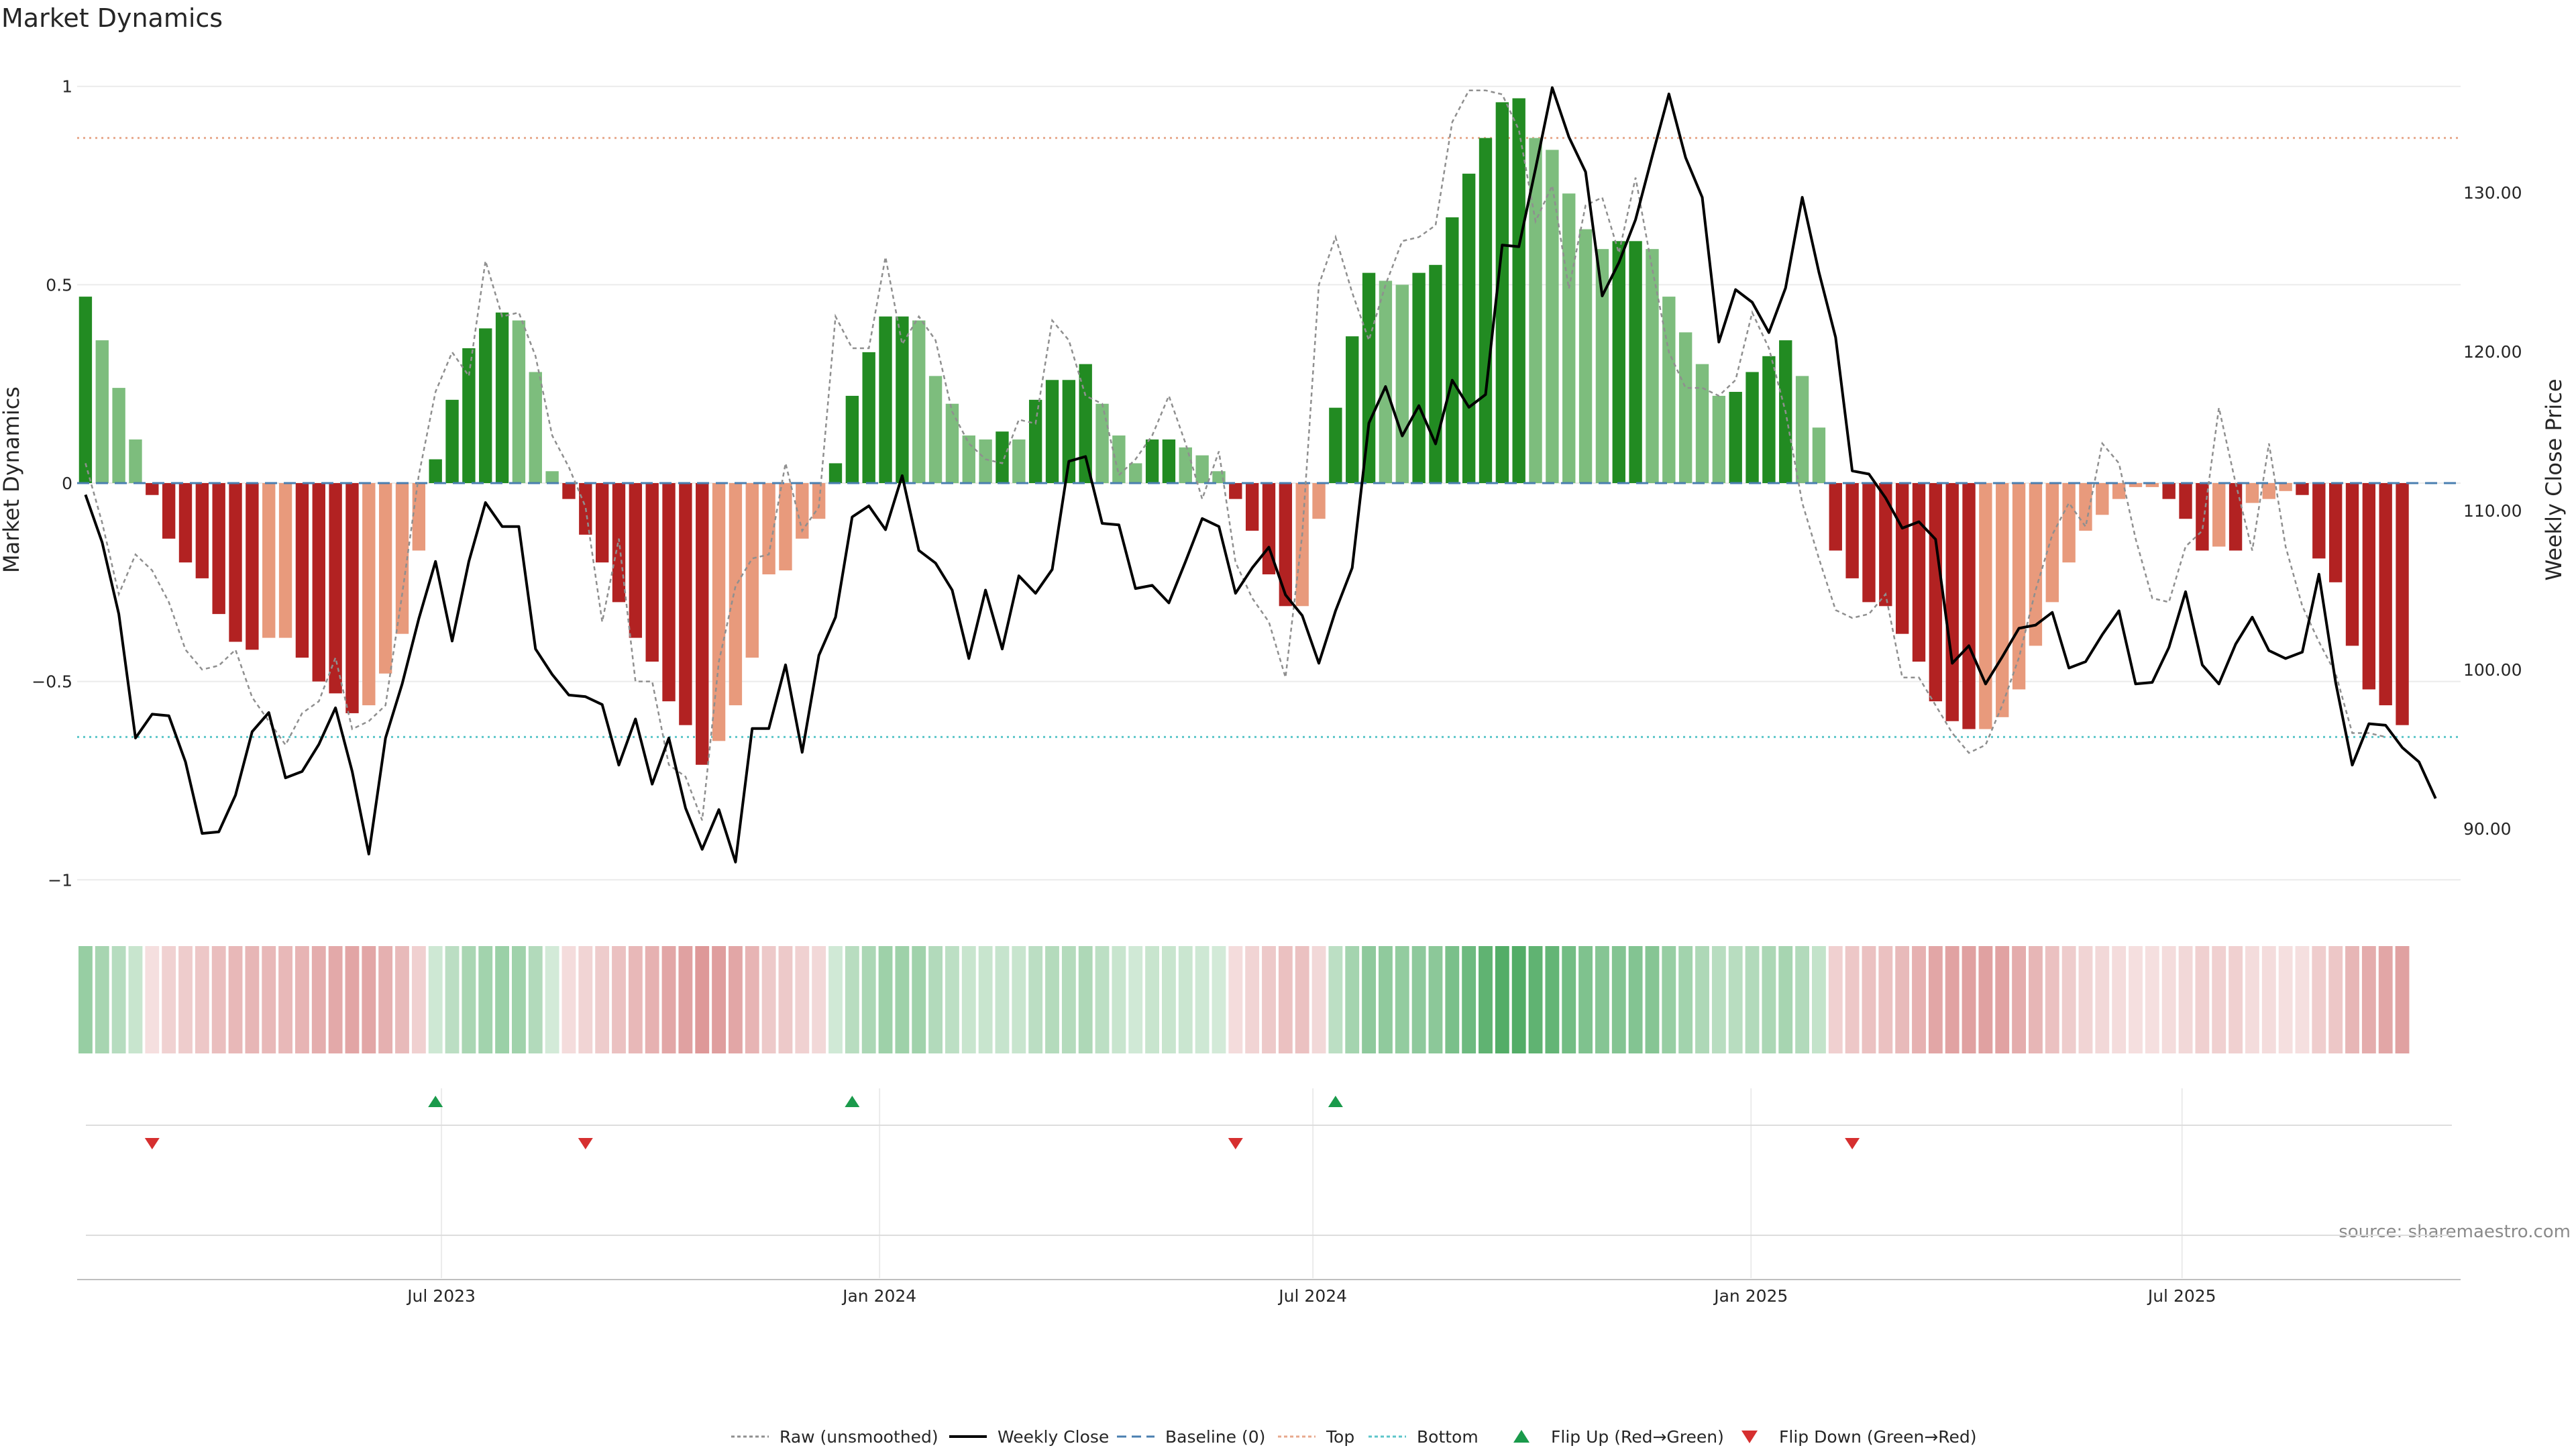 The height and width of the screenshot is (1452, 2576). What do you see at coordinates (52, 682) in the screenshot?
I see `y-tick-label-left: −0.5` at bounding box center [52, 682].